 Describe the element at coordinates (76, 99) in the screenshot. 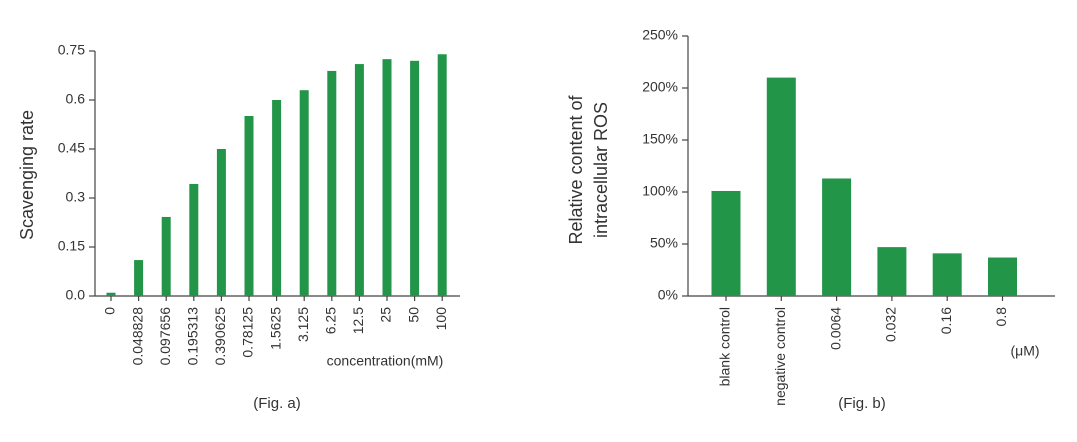

I see `y-tick-label: 0.6` at that location.